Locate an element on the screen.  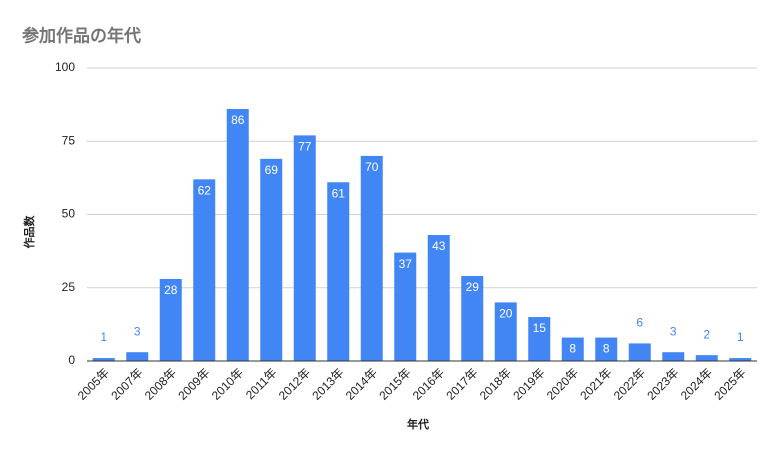
chart-title: 参加作品の年代 is located at coordinates (81, 35).